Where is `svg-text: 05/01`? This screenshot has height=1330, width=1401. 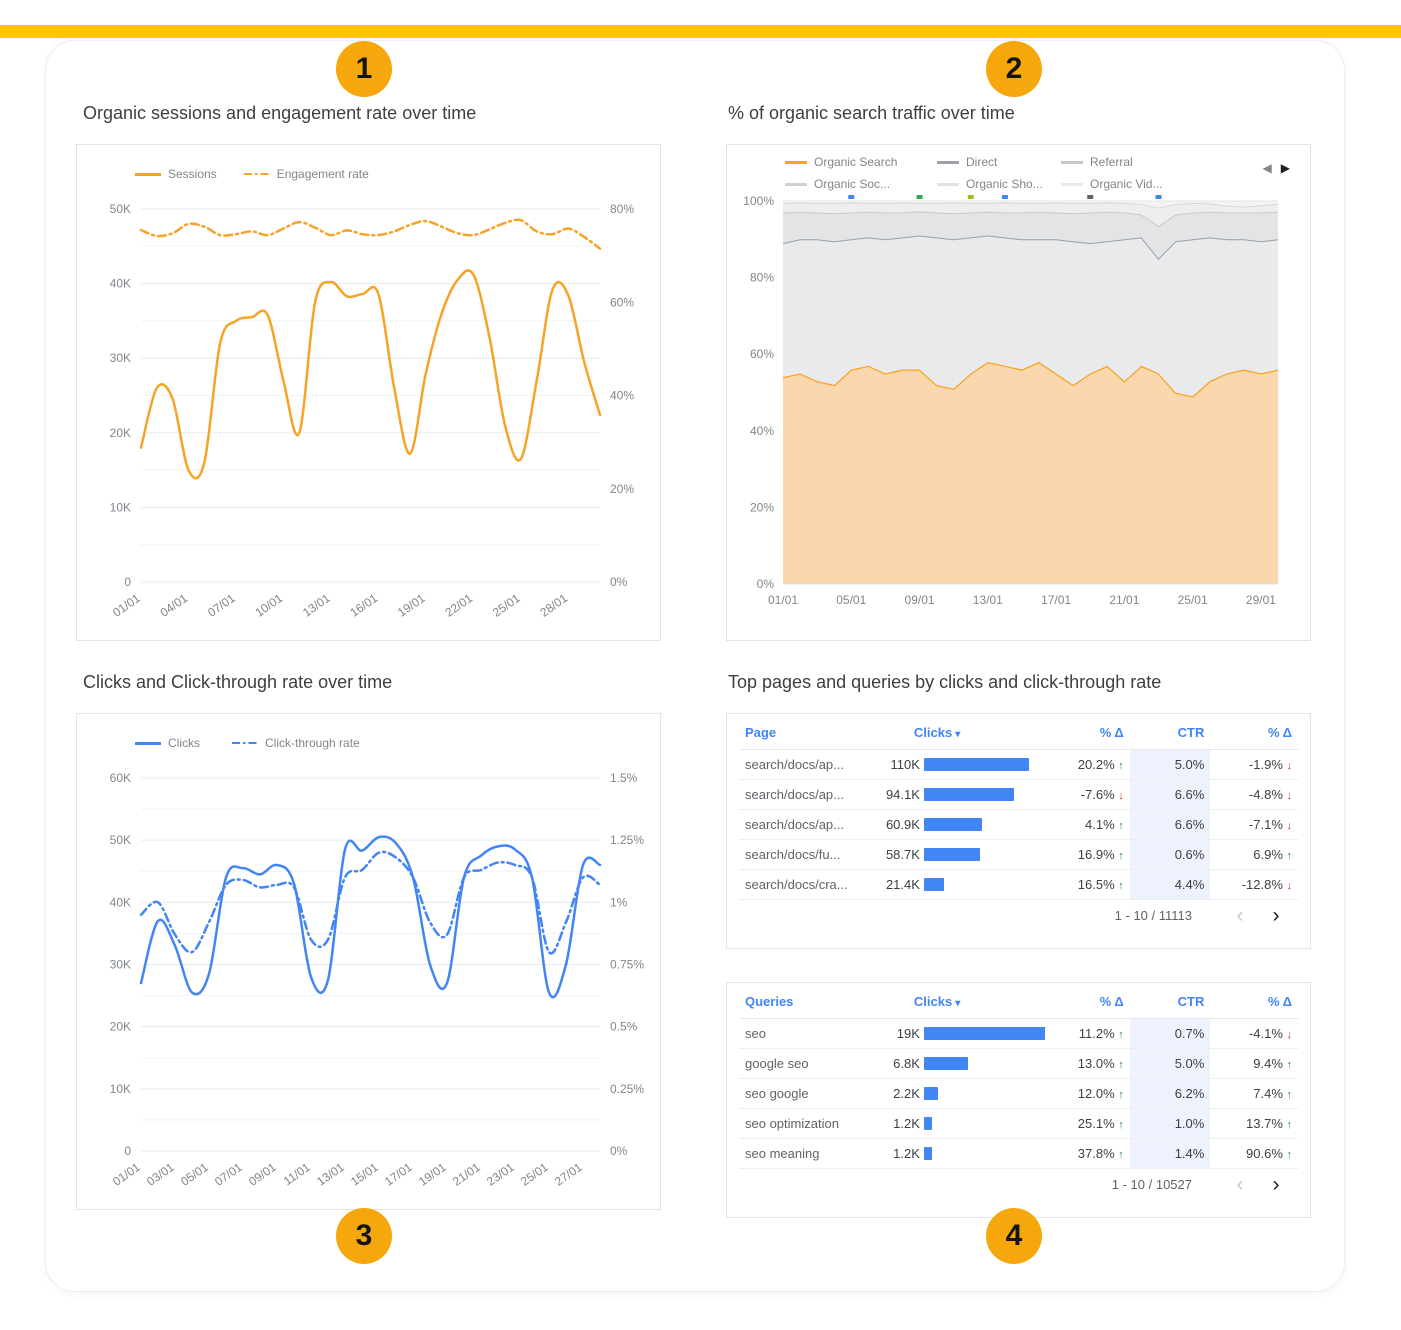 svg-text: 05/01 is located at coordinates (851, 600).